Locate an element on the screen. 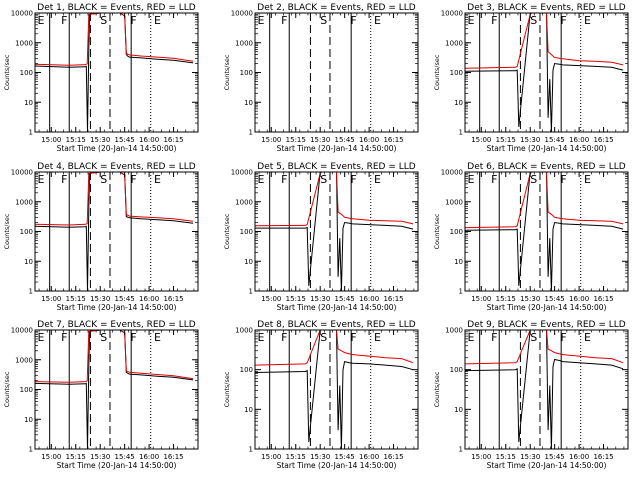  panel-title: Det 3, BLACK = Events, RED = LLD is located at coordinates (546, 8).